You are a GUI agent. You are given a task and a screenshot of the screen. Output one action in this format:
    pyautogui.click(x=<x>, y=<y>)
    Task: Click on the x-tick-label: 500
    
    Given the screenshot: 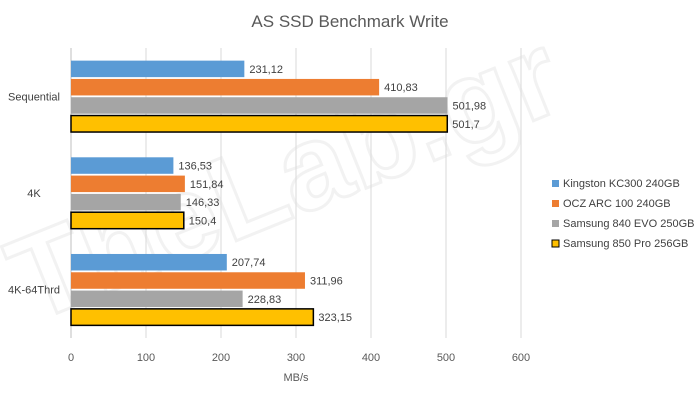 What is the action you would take?
    pyautogui.click(x=446, y=358)
    